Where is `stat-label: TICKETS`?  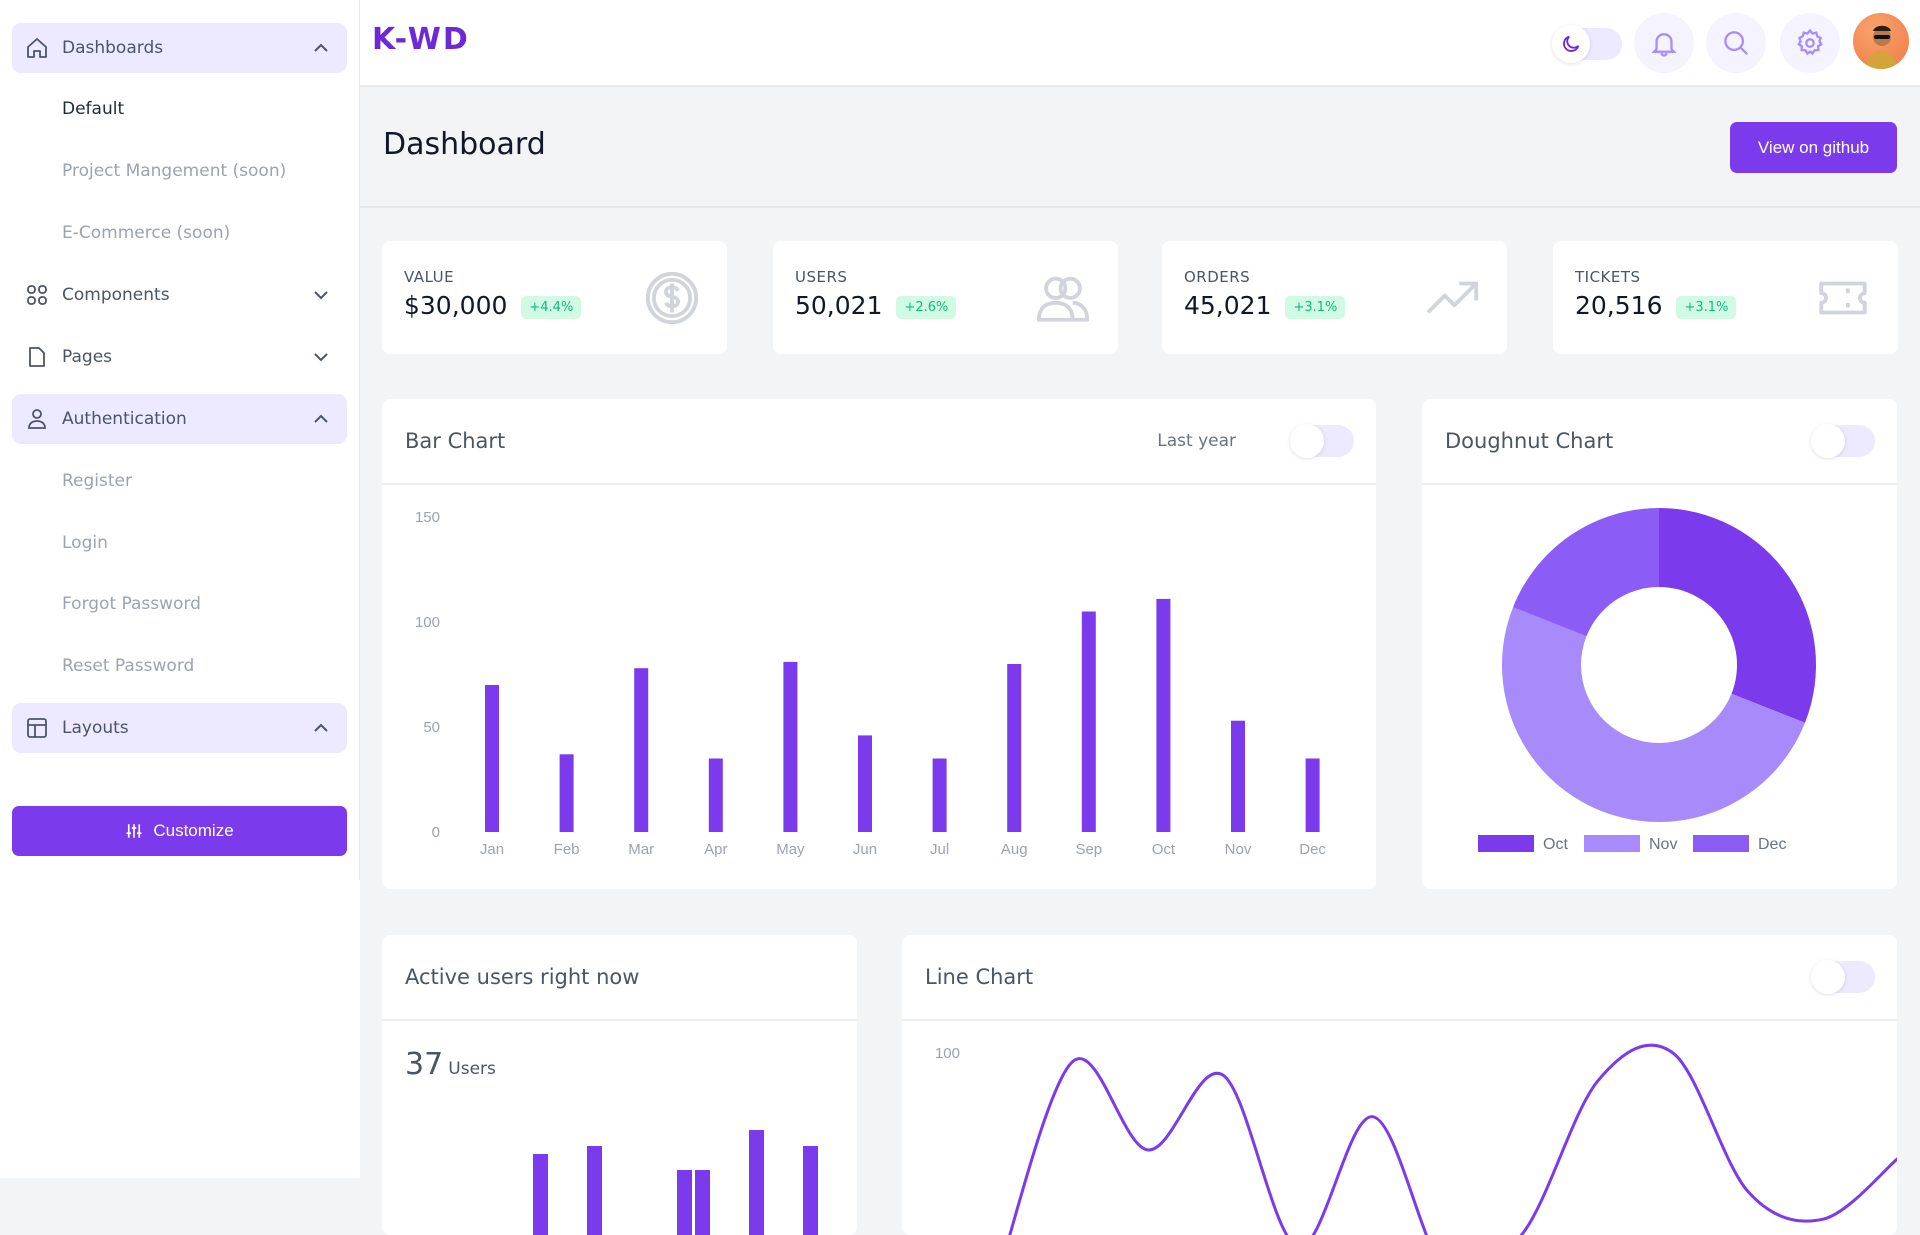
stat-label: TICKETS is located at coordinates (1608, 277).